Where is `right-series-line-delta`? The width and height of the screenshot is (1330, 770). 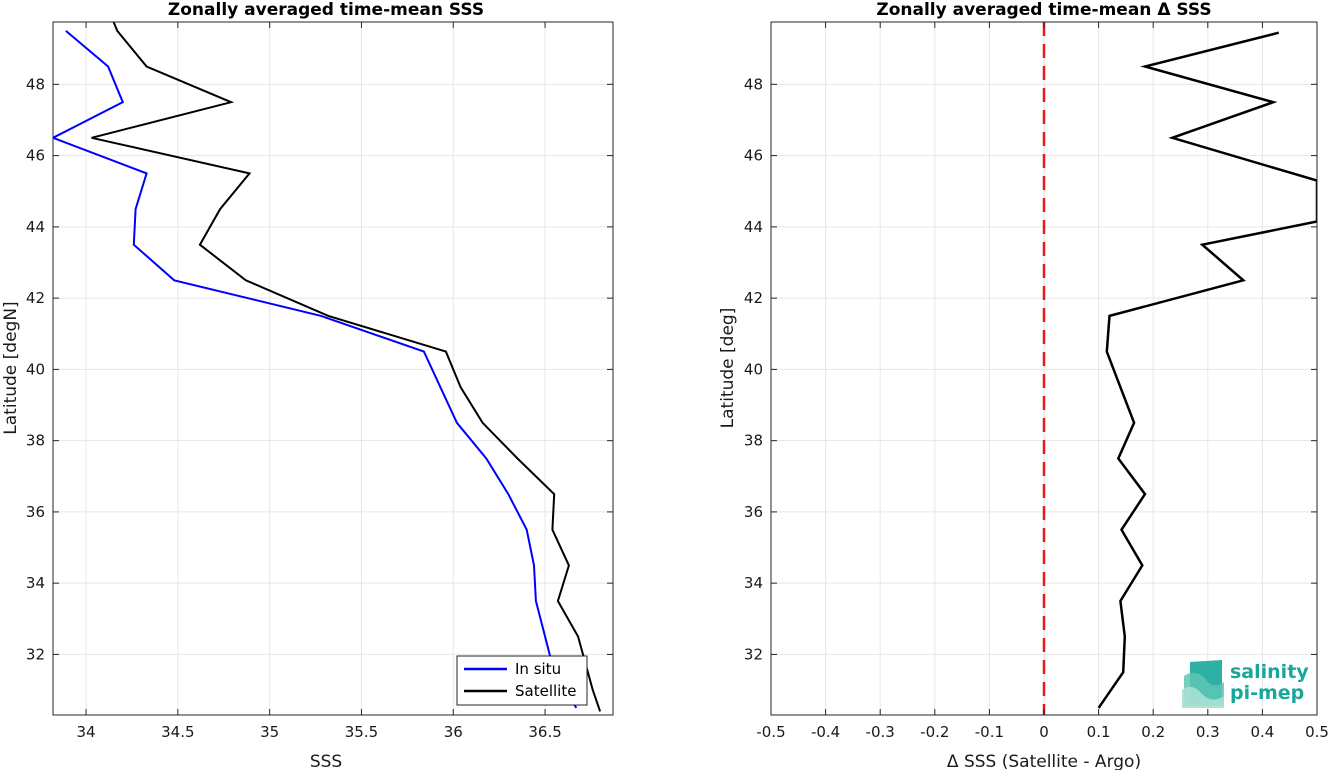
right-series-line-delta is located at coordinates (1207, 370).